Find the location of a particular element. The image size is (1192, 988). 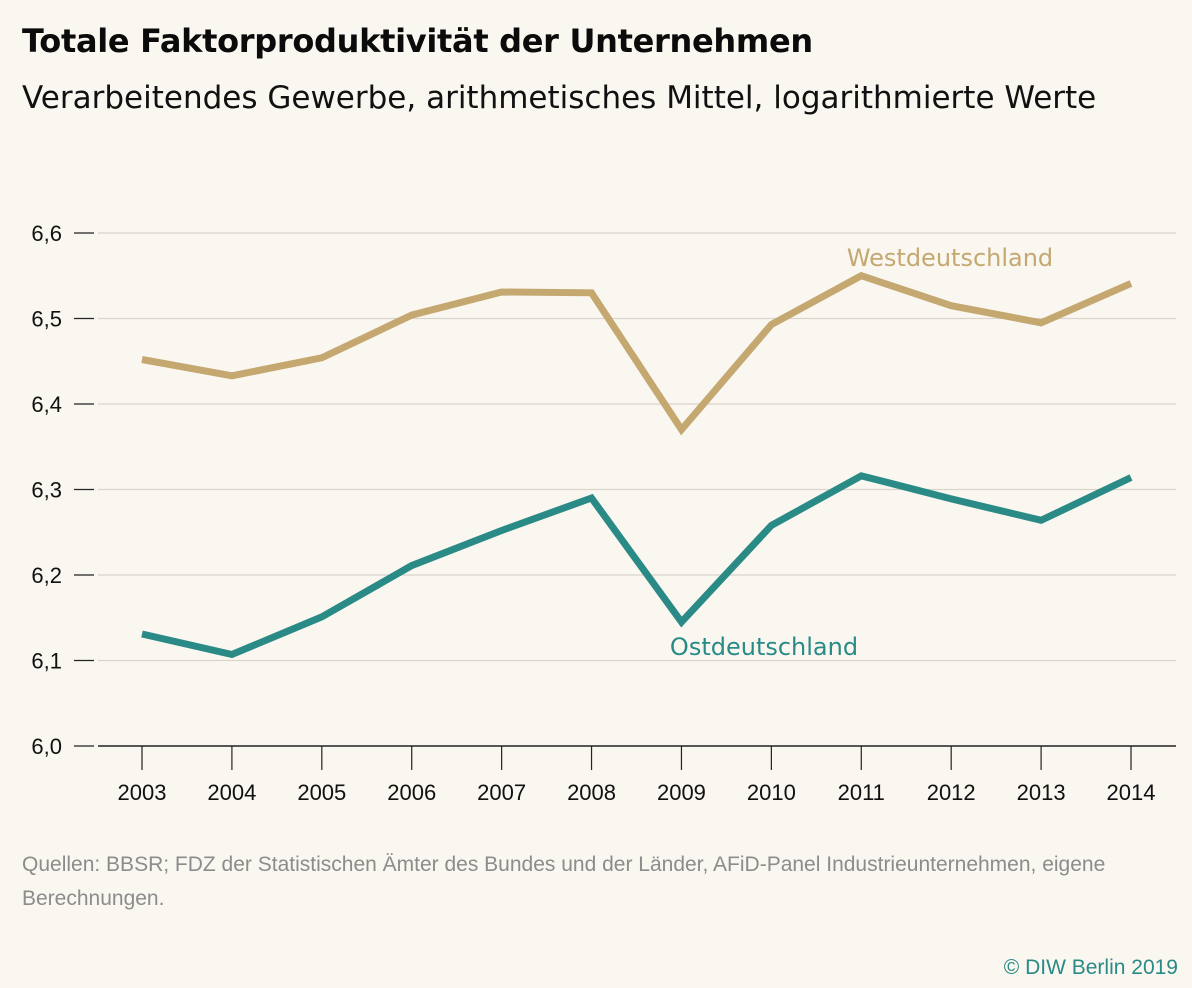

x-tick-label: 2008 is located at coordinates (591, 792).